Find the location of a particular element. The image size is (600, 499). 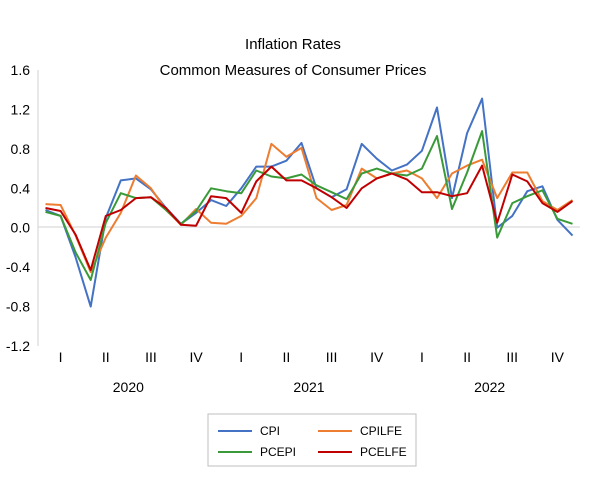

x-tick-label-year: 2020 is located at coordinates (128, 387).